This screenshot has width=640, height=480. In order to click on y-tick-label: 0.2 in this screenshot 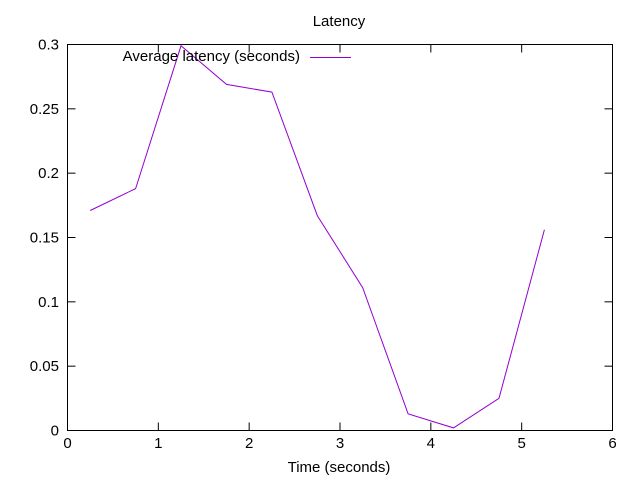, I will do `click(48, 173)`.